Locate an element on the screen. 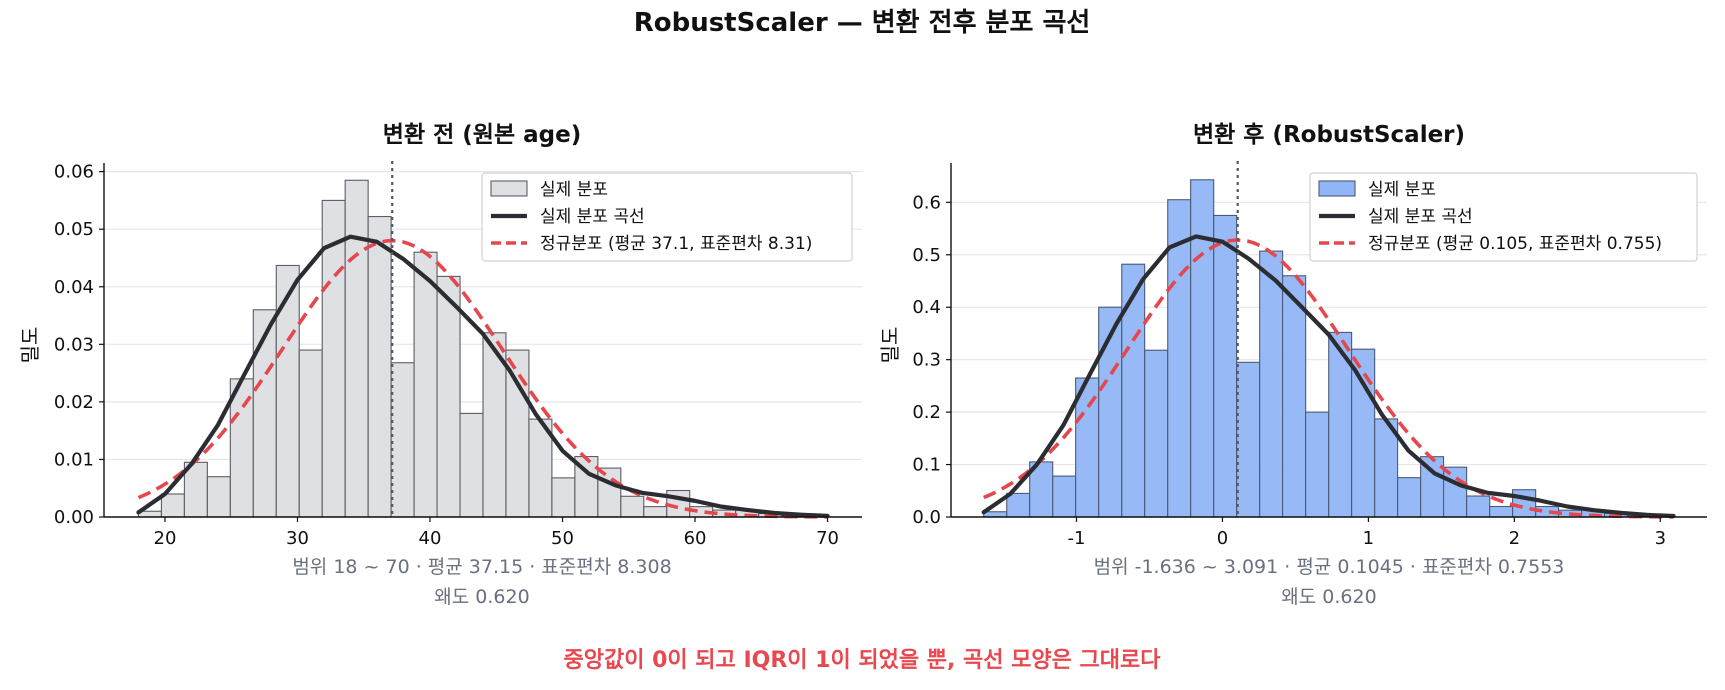  stats-line2-before: 왜도 0.620 is located at coordinates (481, 597).